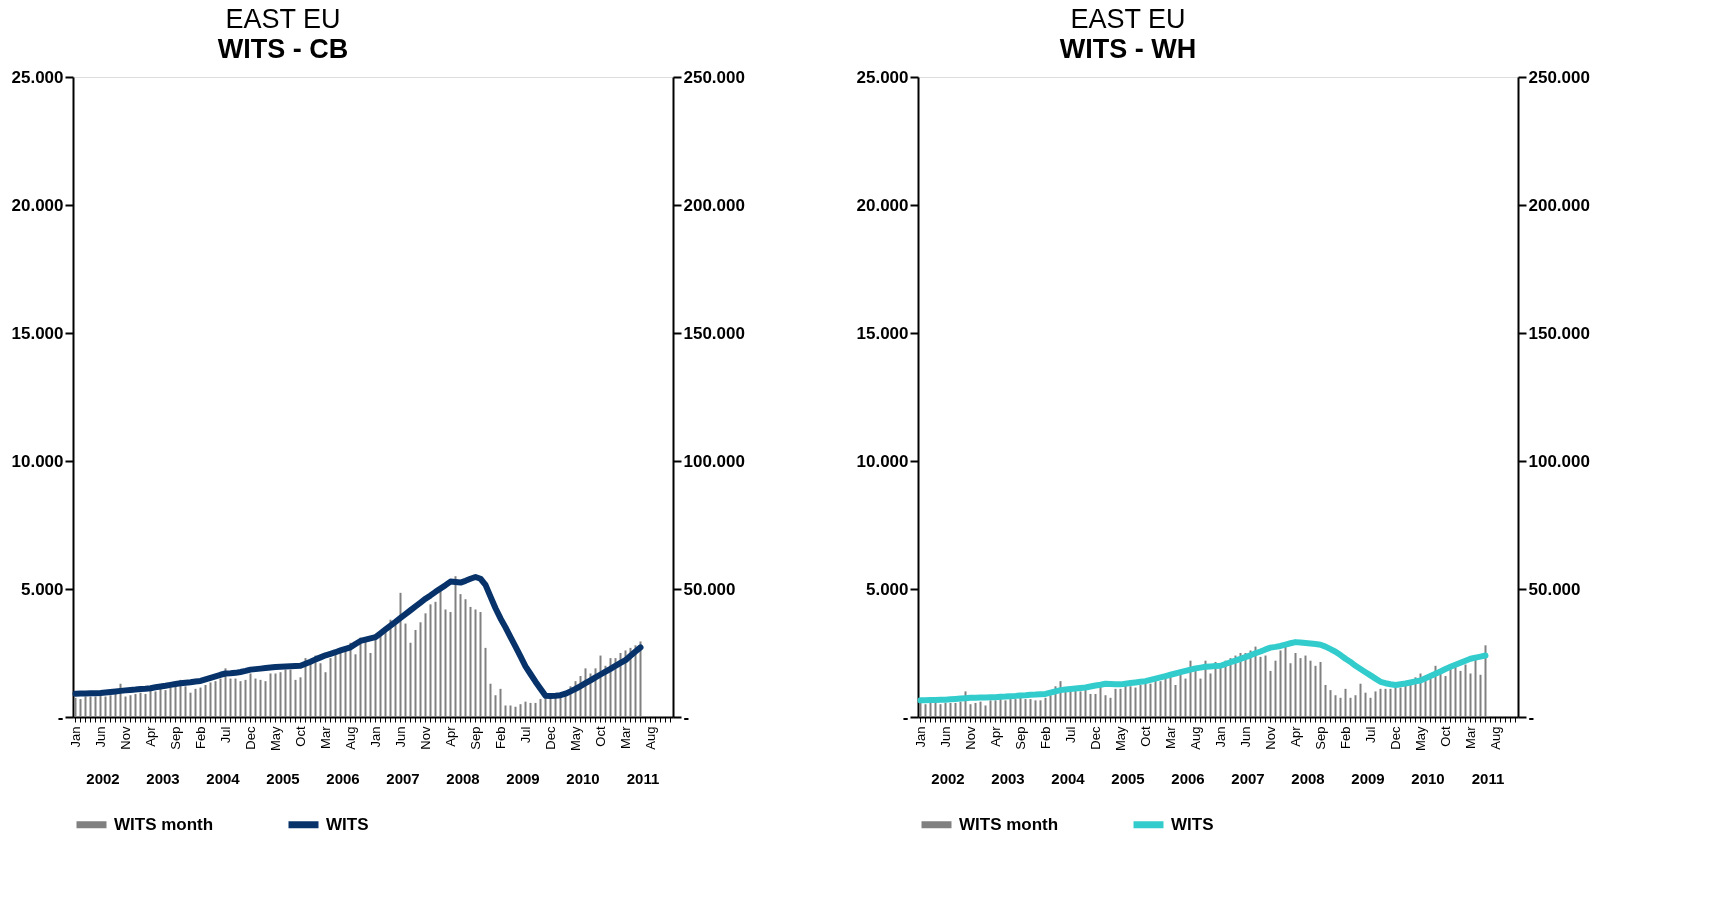  Describe the element at coordinates (425, 738) in the screenshot. I see `x-tick-label: Nov` at that location.